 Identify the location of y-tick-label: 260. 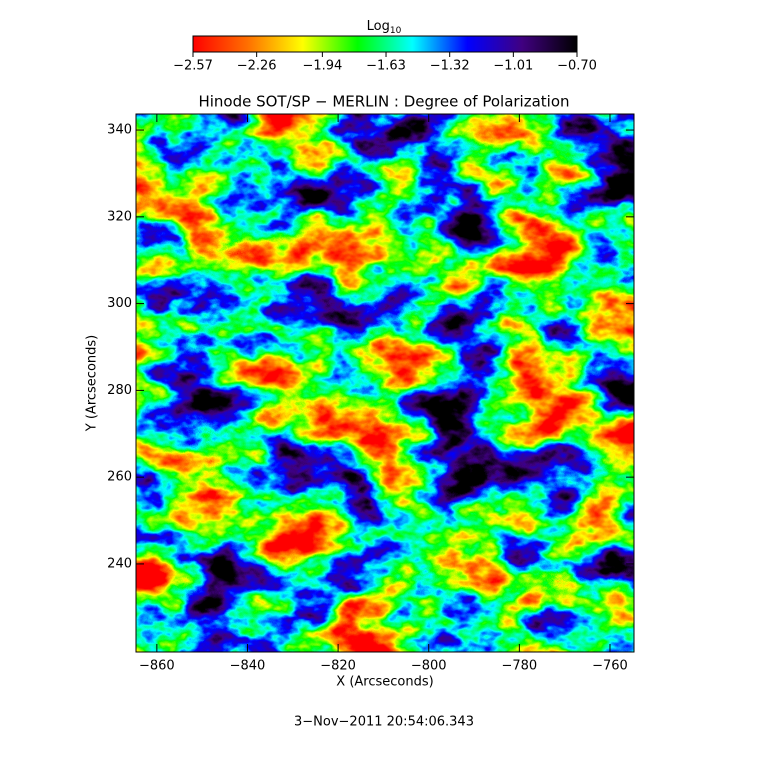
(119, 477).